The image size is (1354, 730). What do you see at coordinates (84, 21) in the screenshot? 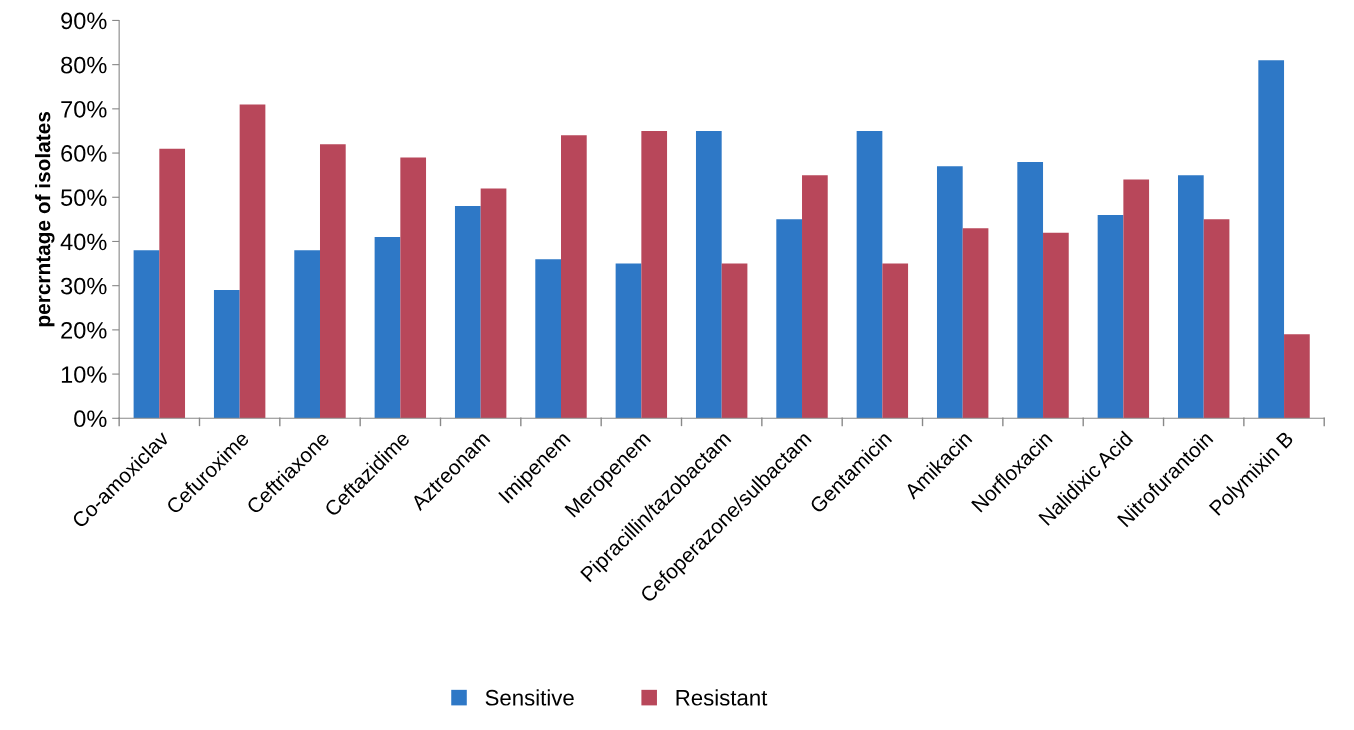
I see `y-tick-label: 90%` at bounding box center [84, 21].